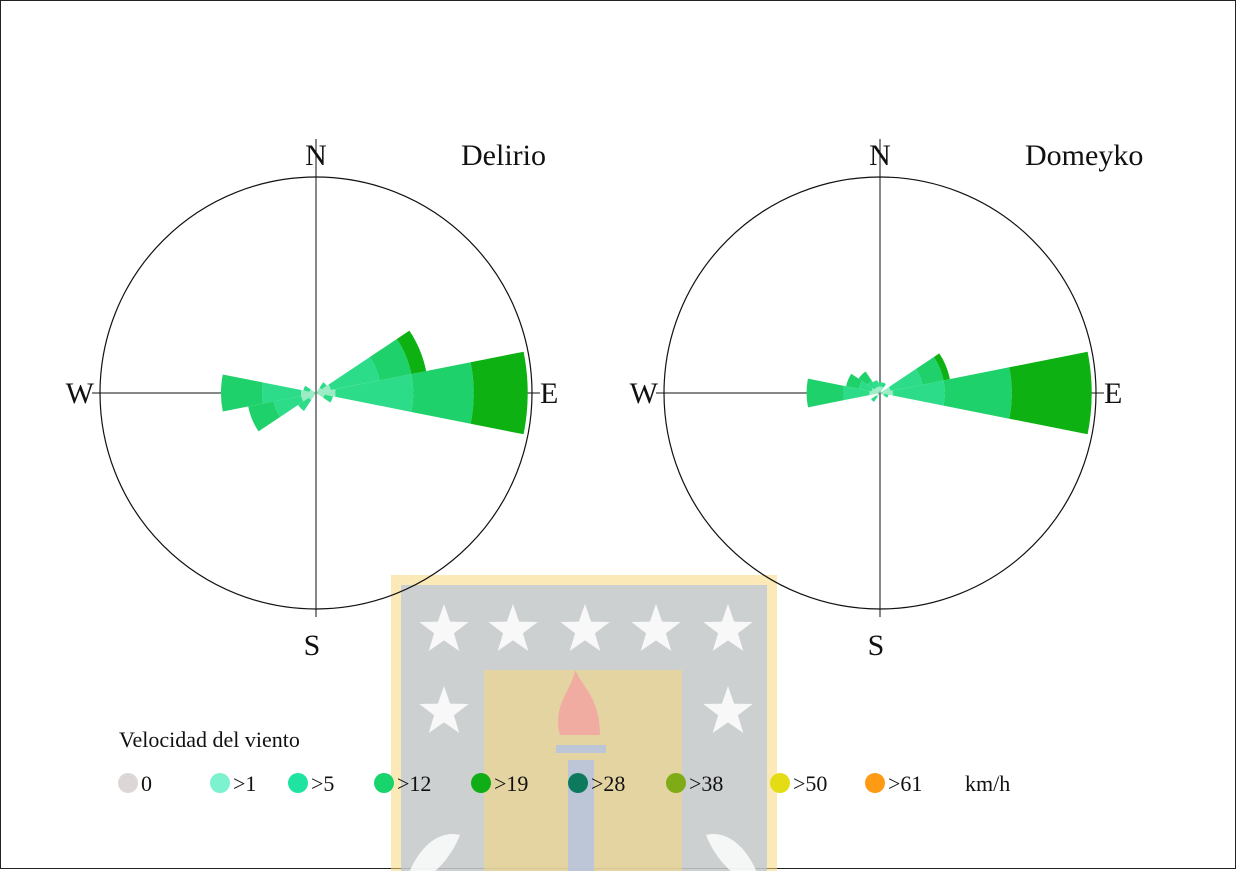 The height and width of the screenshot is (871, 1238). Describe the element at coordinates (434, 852) in the screenshot. I see `laurel-left-icon` at that location.